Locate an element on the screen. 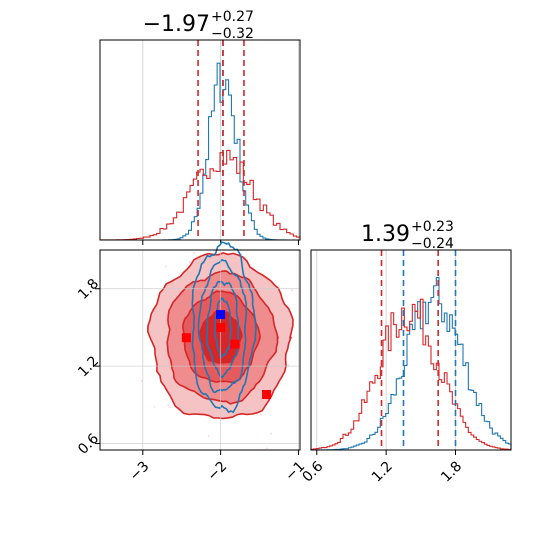 The width and height of the screenshot is (550, 550). histogram-panel-2-frame is located at coordinates (411, 350).